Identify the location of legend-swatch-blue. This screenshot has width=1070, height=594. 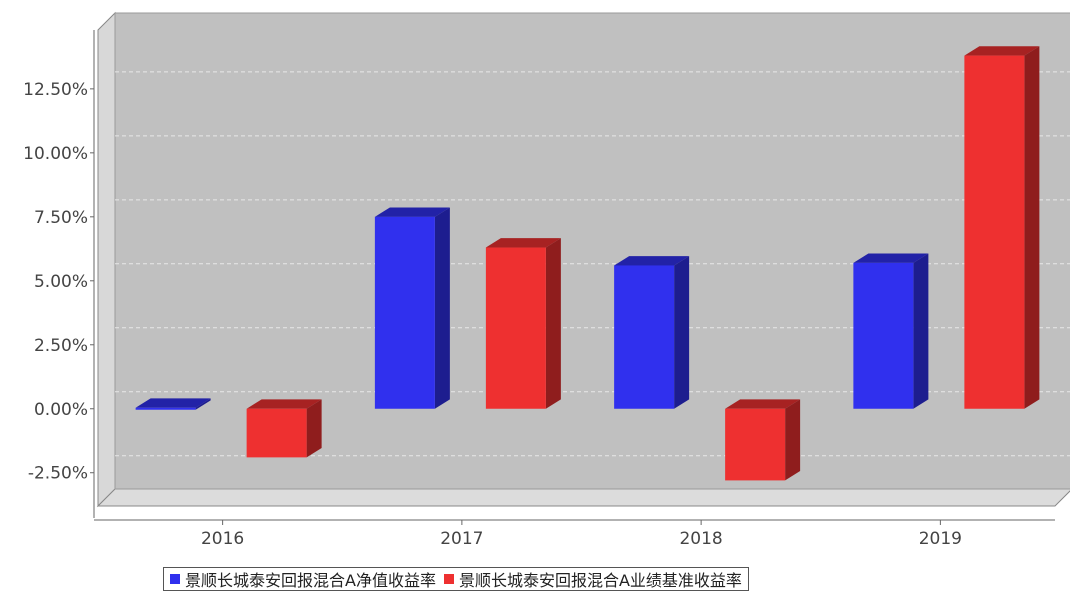
(175, 579).